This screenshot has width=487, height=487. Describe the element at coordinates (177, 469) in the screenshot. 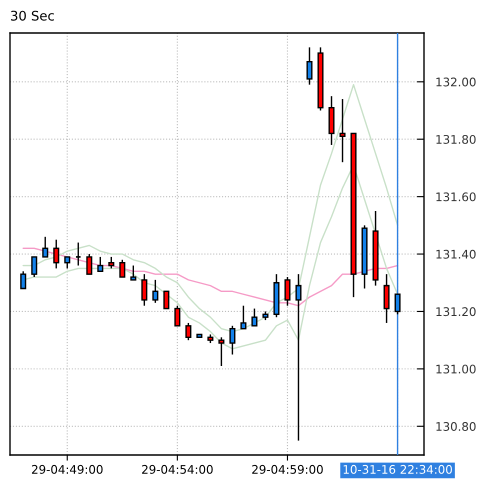

I see `x-tick-label: 29-04:54:00` at that location.